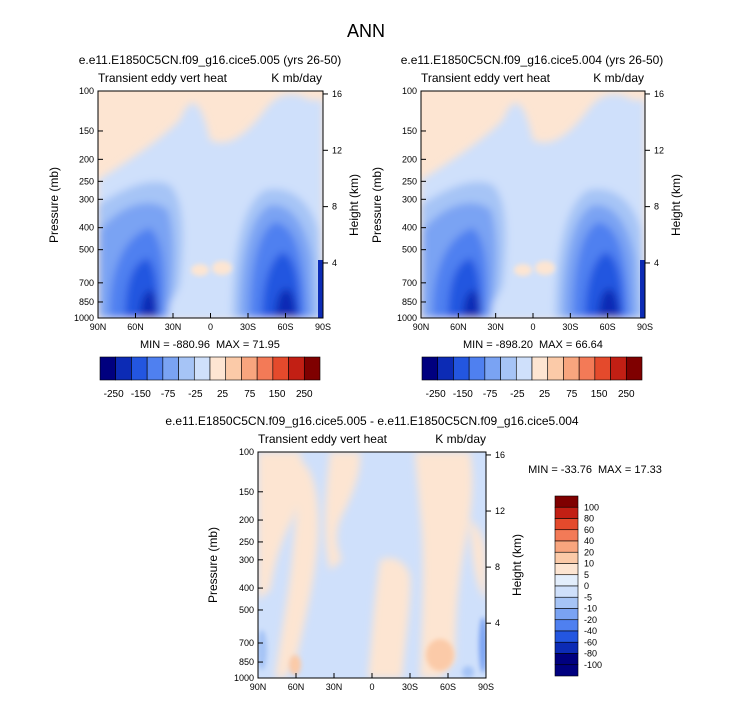 This screenshot has height=703, width=733. I want to click on panel-3-positive-zone-f, so click(478, 560).